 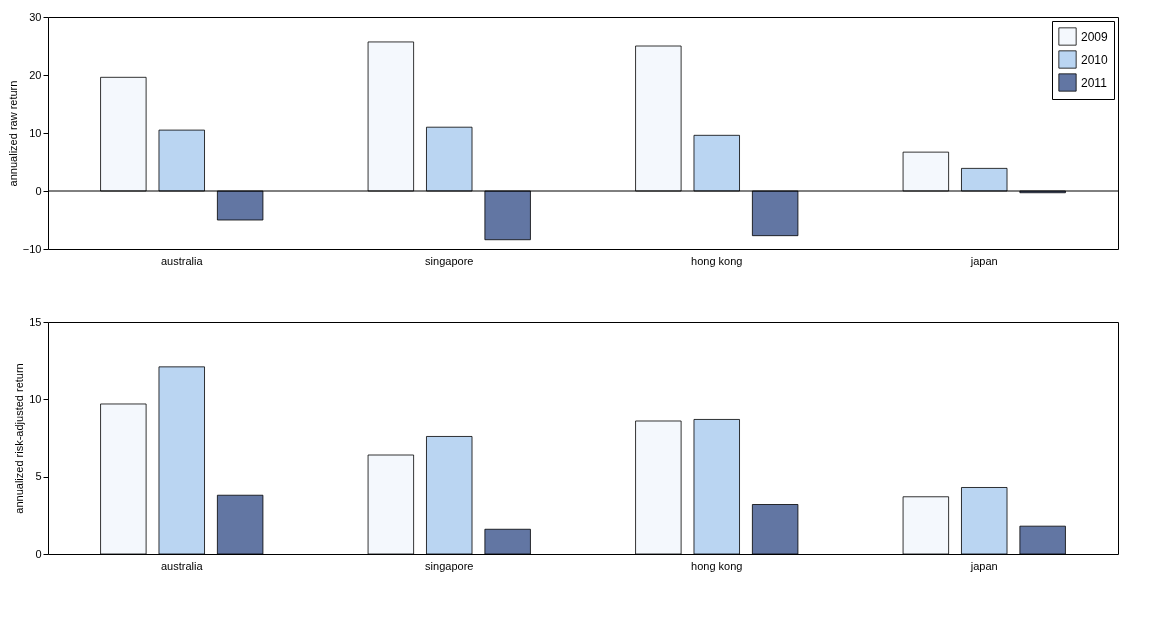 What do you see at coordinates (1095, 59) in the screenshot?
I see `legend-label: 2010` at bounding box center [1095, 59].